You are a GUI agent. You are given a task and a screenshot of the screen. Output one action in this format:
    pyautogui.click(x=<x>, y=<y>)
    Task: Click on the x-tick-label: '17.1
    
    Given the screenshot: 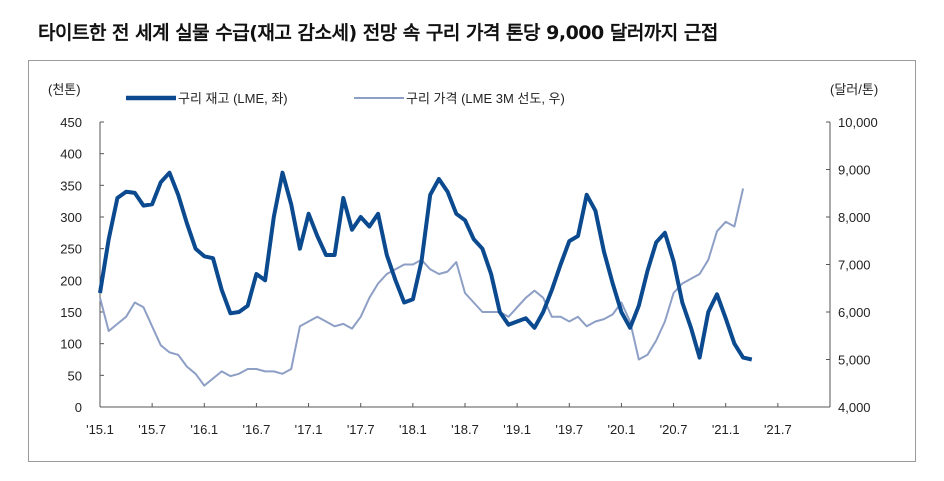 What is the action you would take?
    pyautogui.click(x=309, y=429)
    